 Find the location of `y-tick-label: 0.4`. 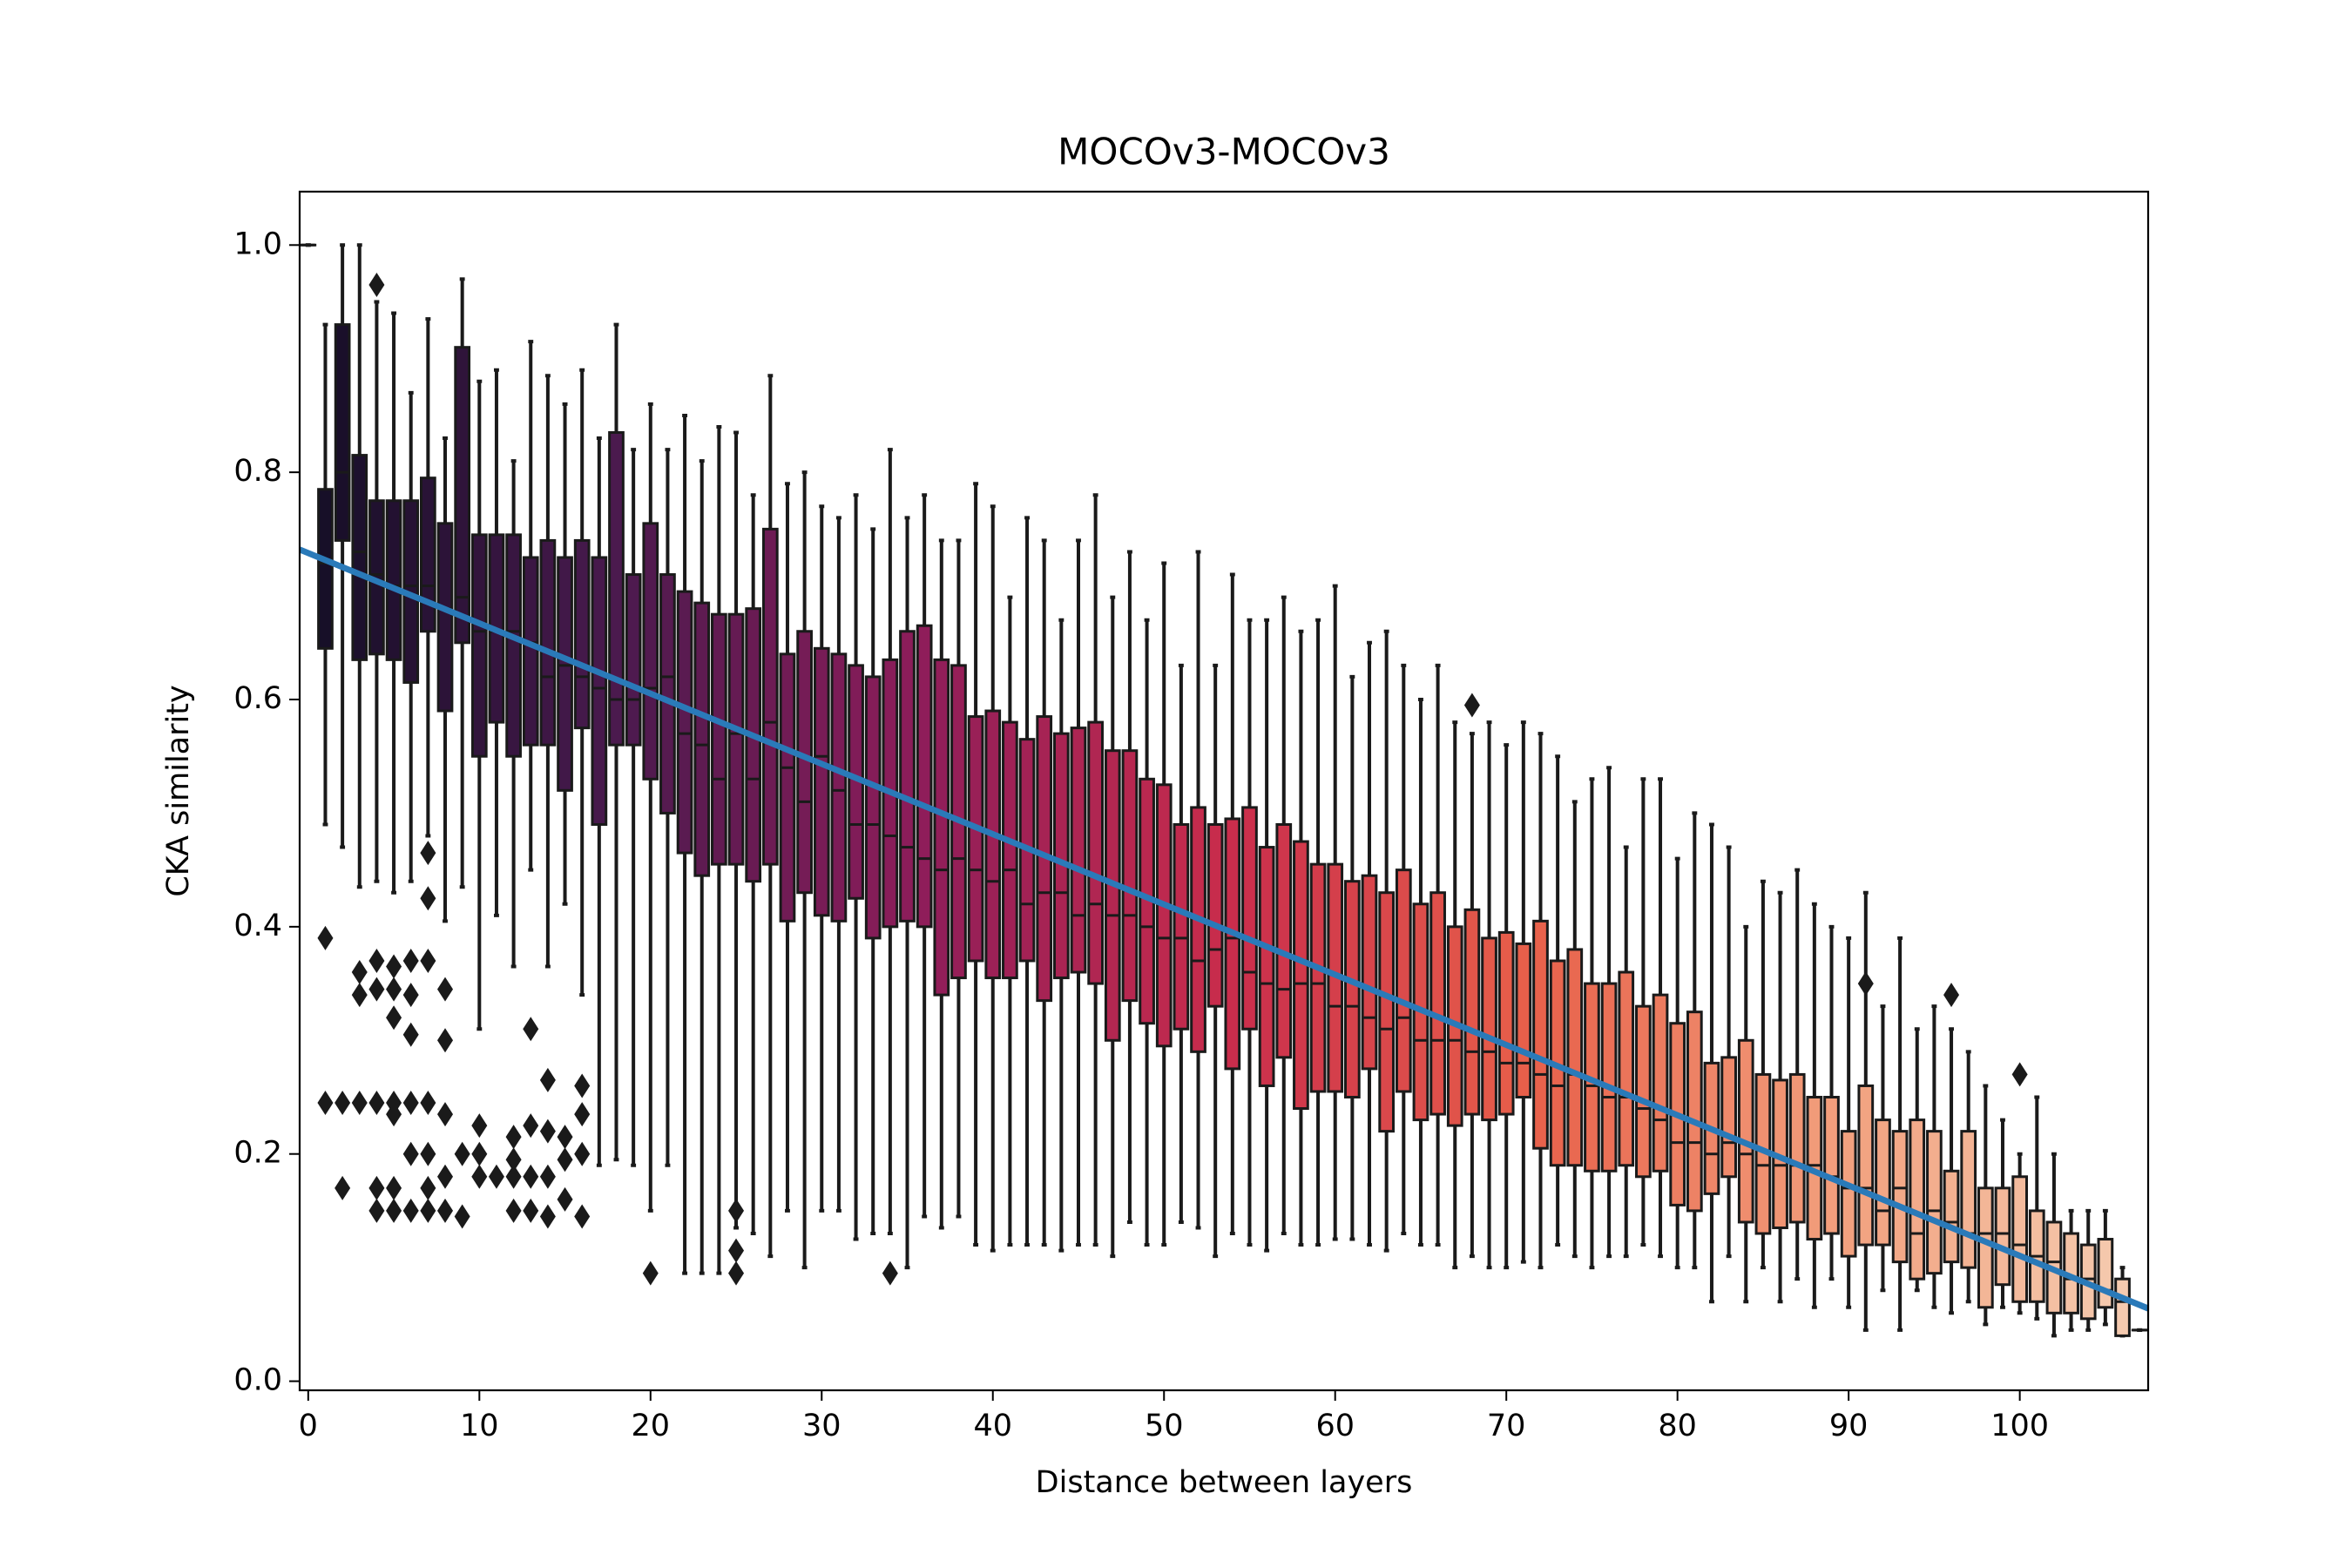

y-tick-label: 0.4 is located at coordinates (257, 926).